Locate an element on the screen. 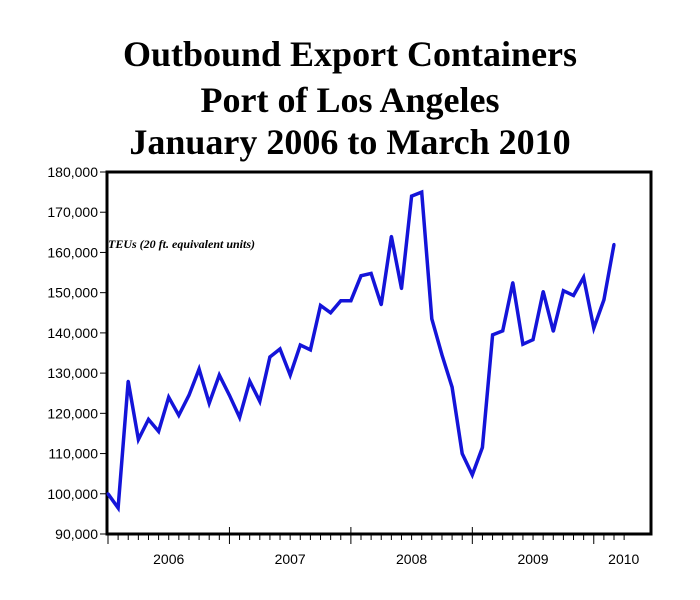 The width and height of the screenshot is (700, 600). x-tick-label: 2010 is located at coordinates (623, 559).